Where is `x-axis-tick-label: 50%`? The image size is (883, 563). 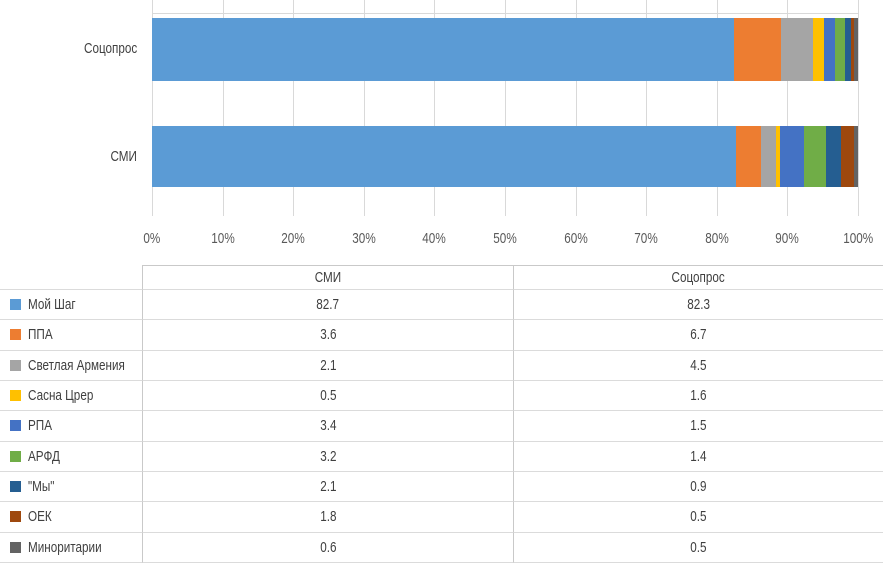 x-axis-tick-label: 50% is located at coordinates (505, 238).